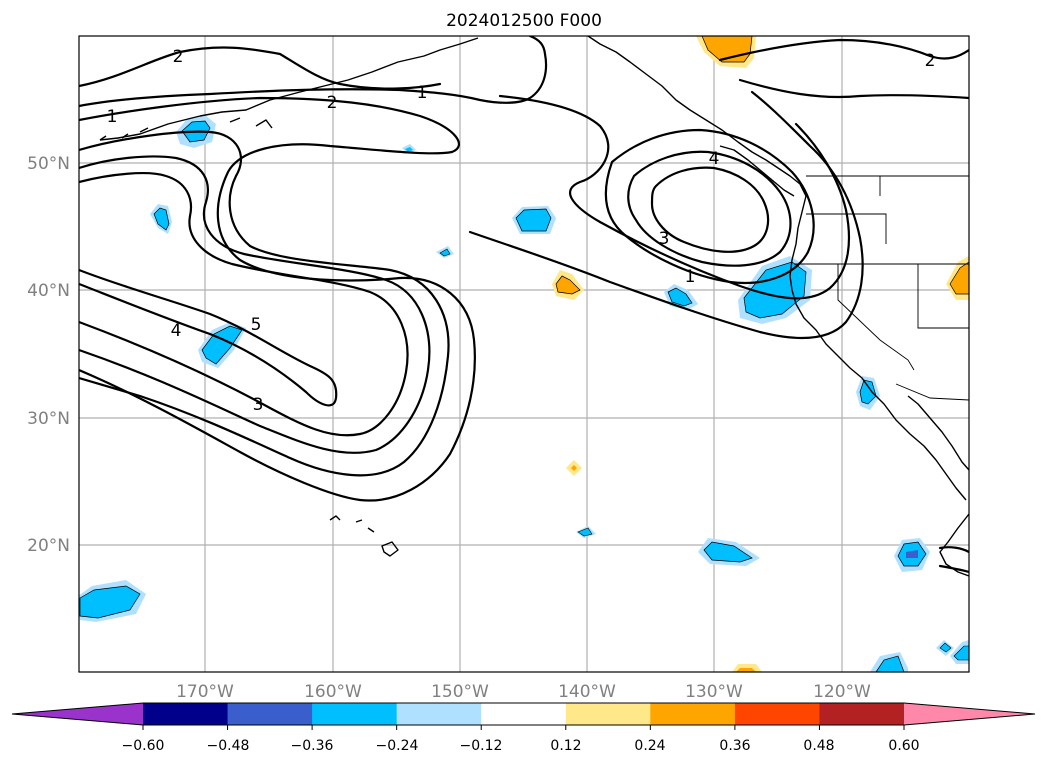 This screenshot has width=1047, height=765. What do you see at coordinates (912, 555) in the screenshot?
I see `patch-mexico` at bounding box center [912, 555].